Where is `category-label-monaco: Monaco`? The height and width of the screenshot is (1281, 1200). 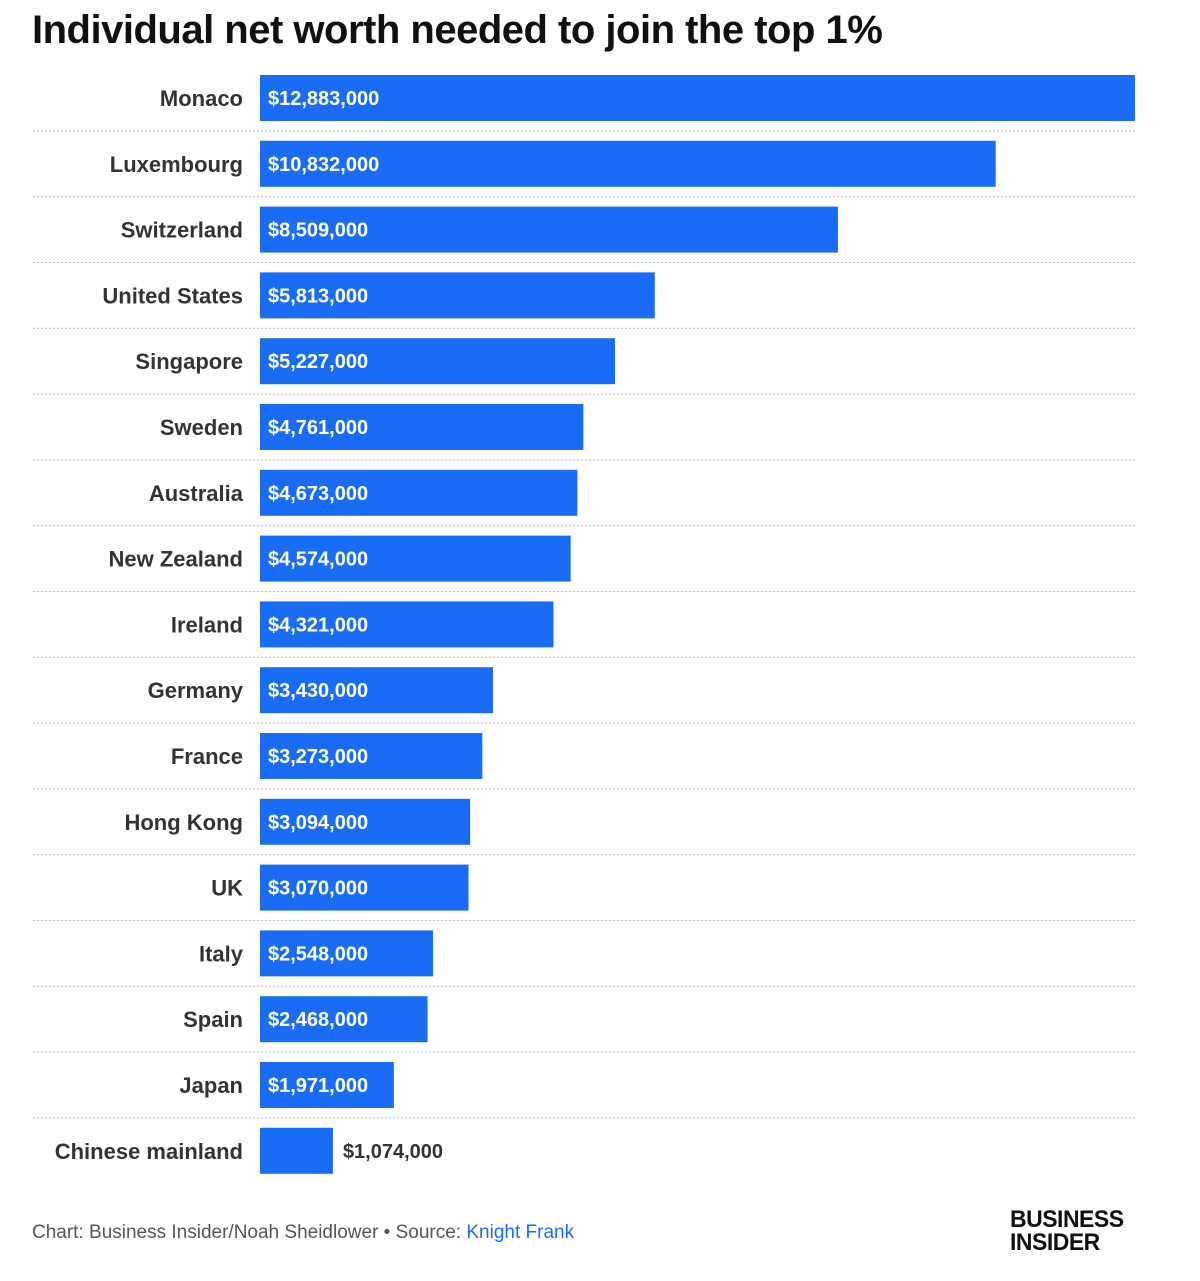
category-label-monaco: Monaco is located at coordinates (201, 98).